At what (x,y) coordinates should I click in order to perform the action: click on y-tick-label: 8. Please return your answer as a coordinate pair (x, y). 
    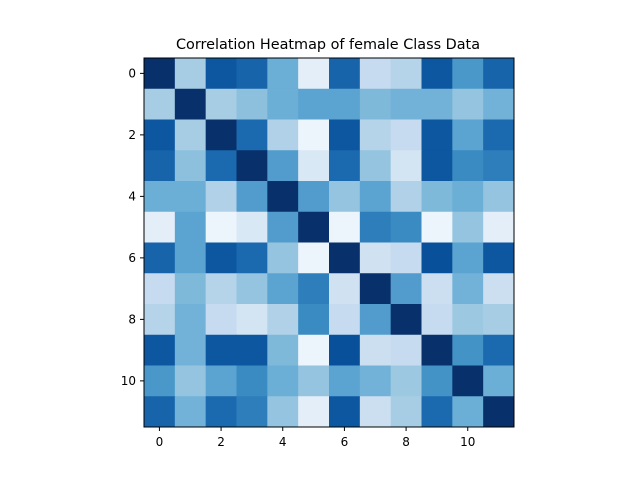
    Looking at the image, I should click on (132, 319).